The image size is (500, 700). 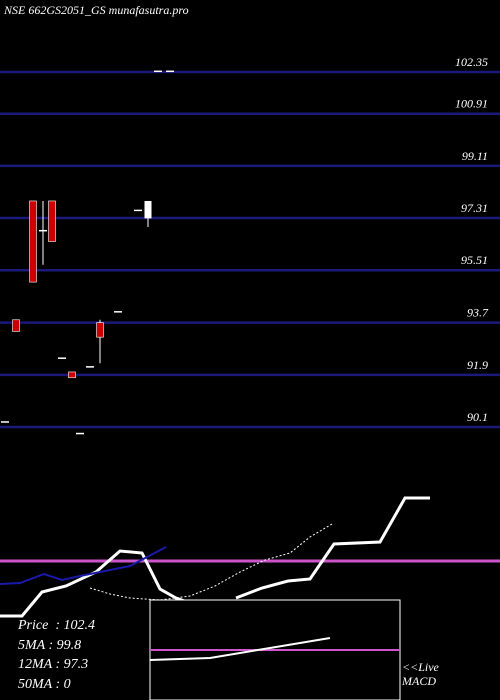 I want to click on price-level-label: 95.51, so click(x=474, y=260).